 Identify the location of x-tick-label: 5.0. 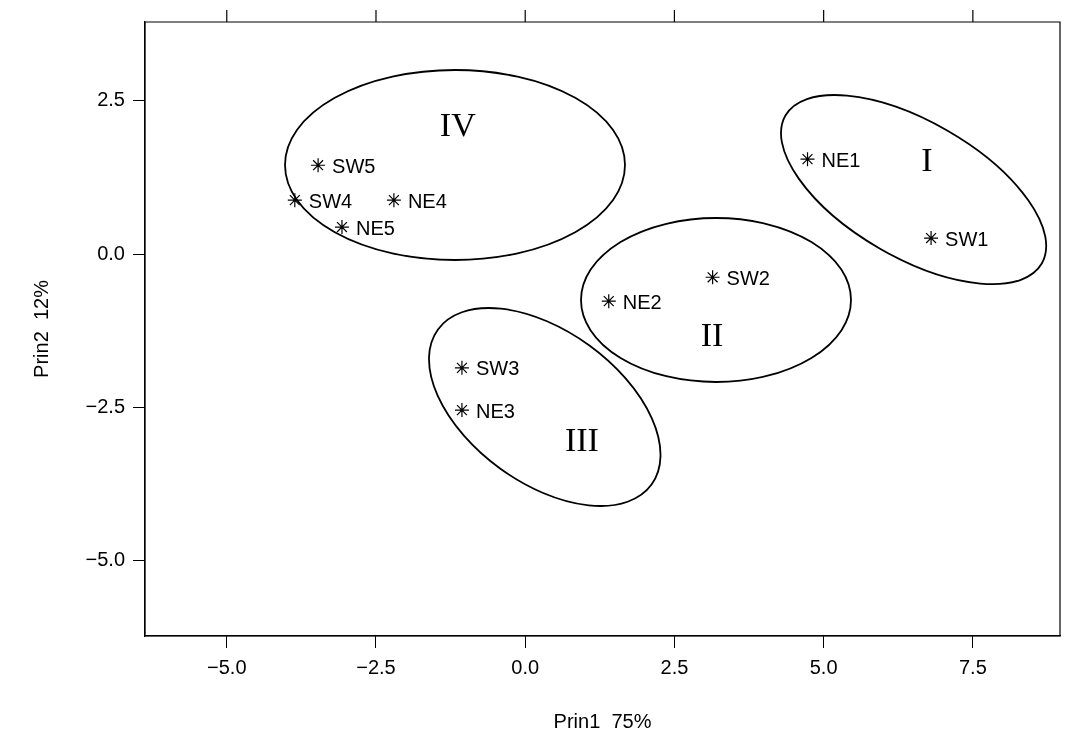
(823, 666).